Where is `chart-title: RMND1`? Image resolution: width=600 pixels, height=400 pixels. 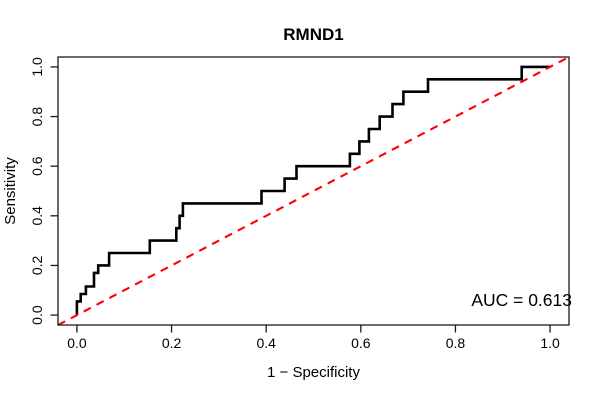 chart-title: RMND1 is located at coordinates (313, 34).